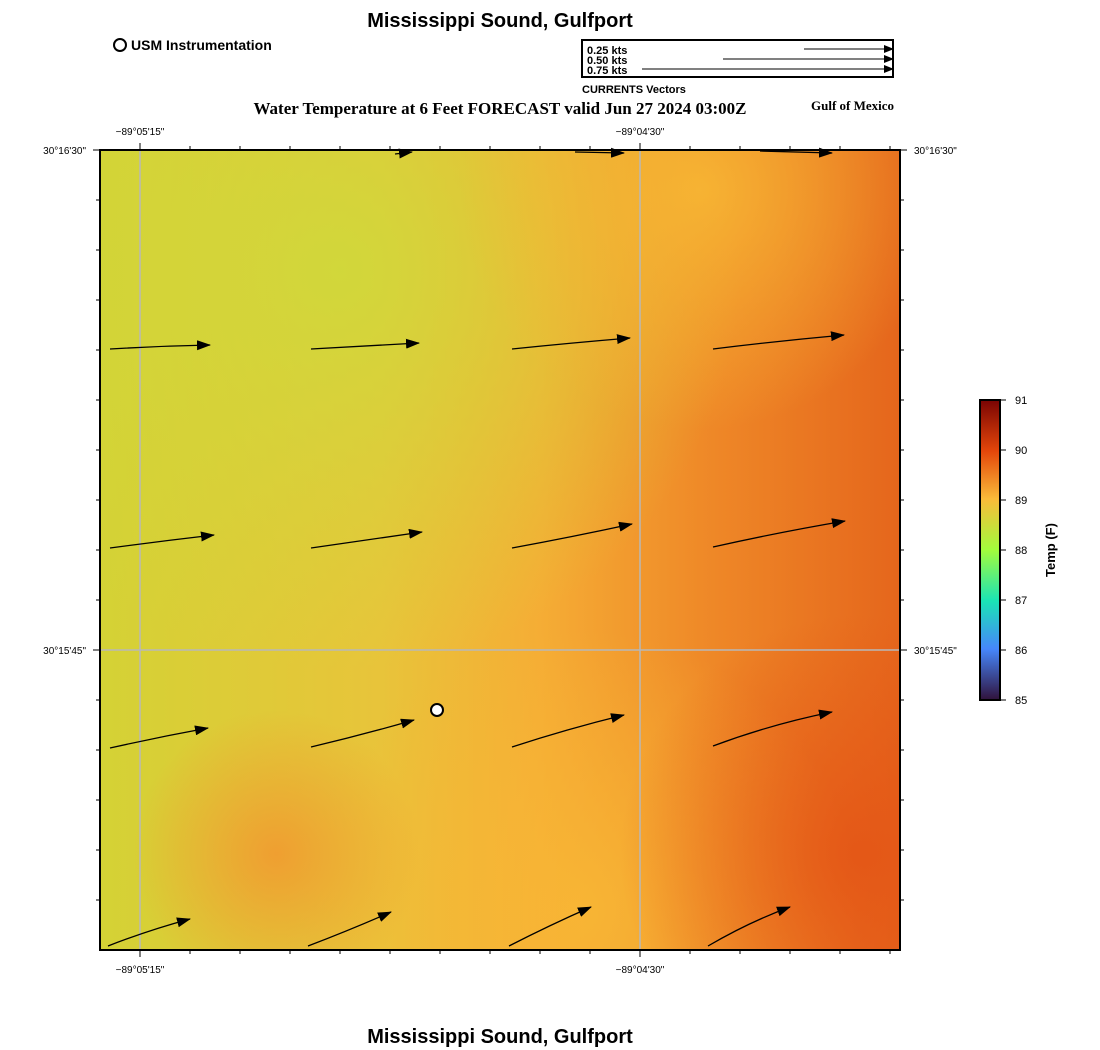 The image size is (1100, 1050). I want to click on lat-tick-right-1: 30°16'30", so click(935, 151).